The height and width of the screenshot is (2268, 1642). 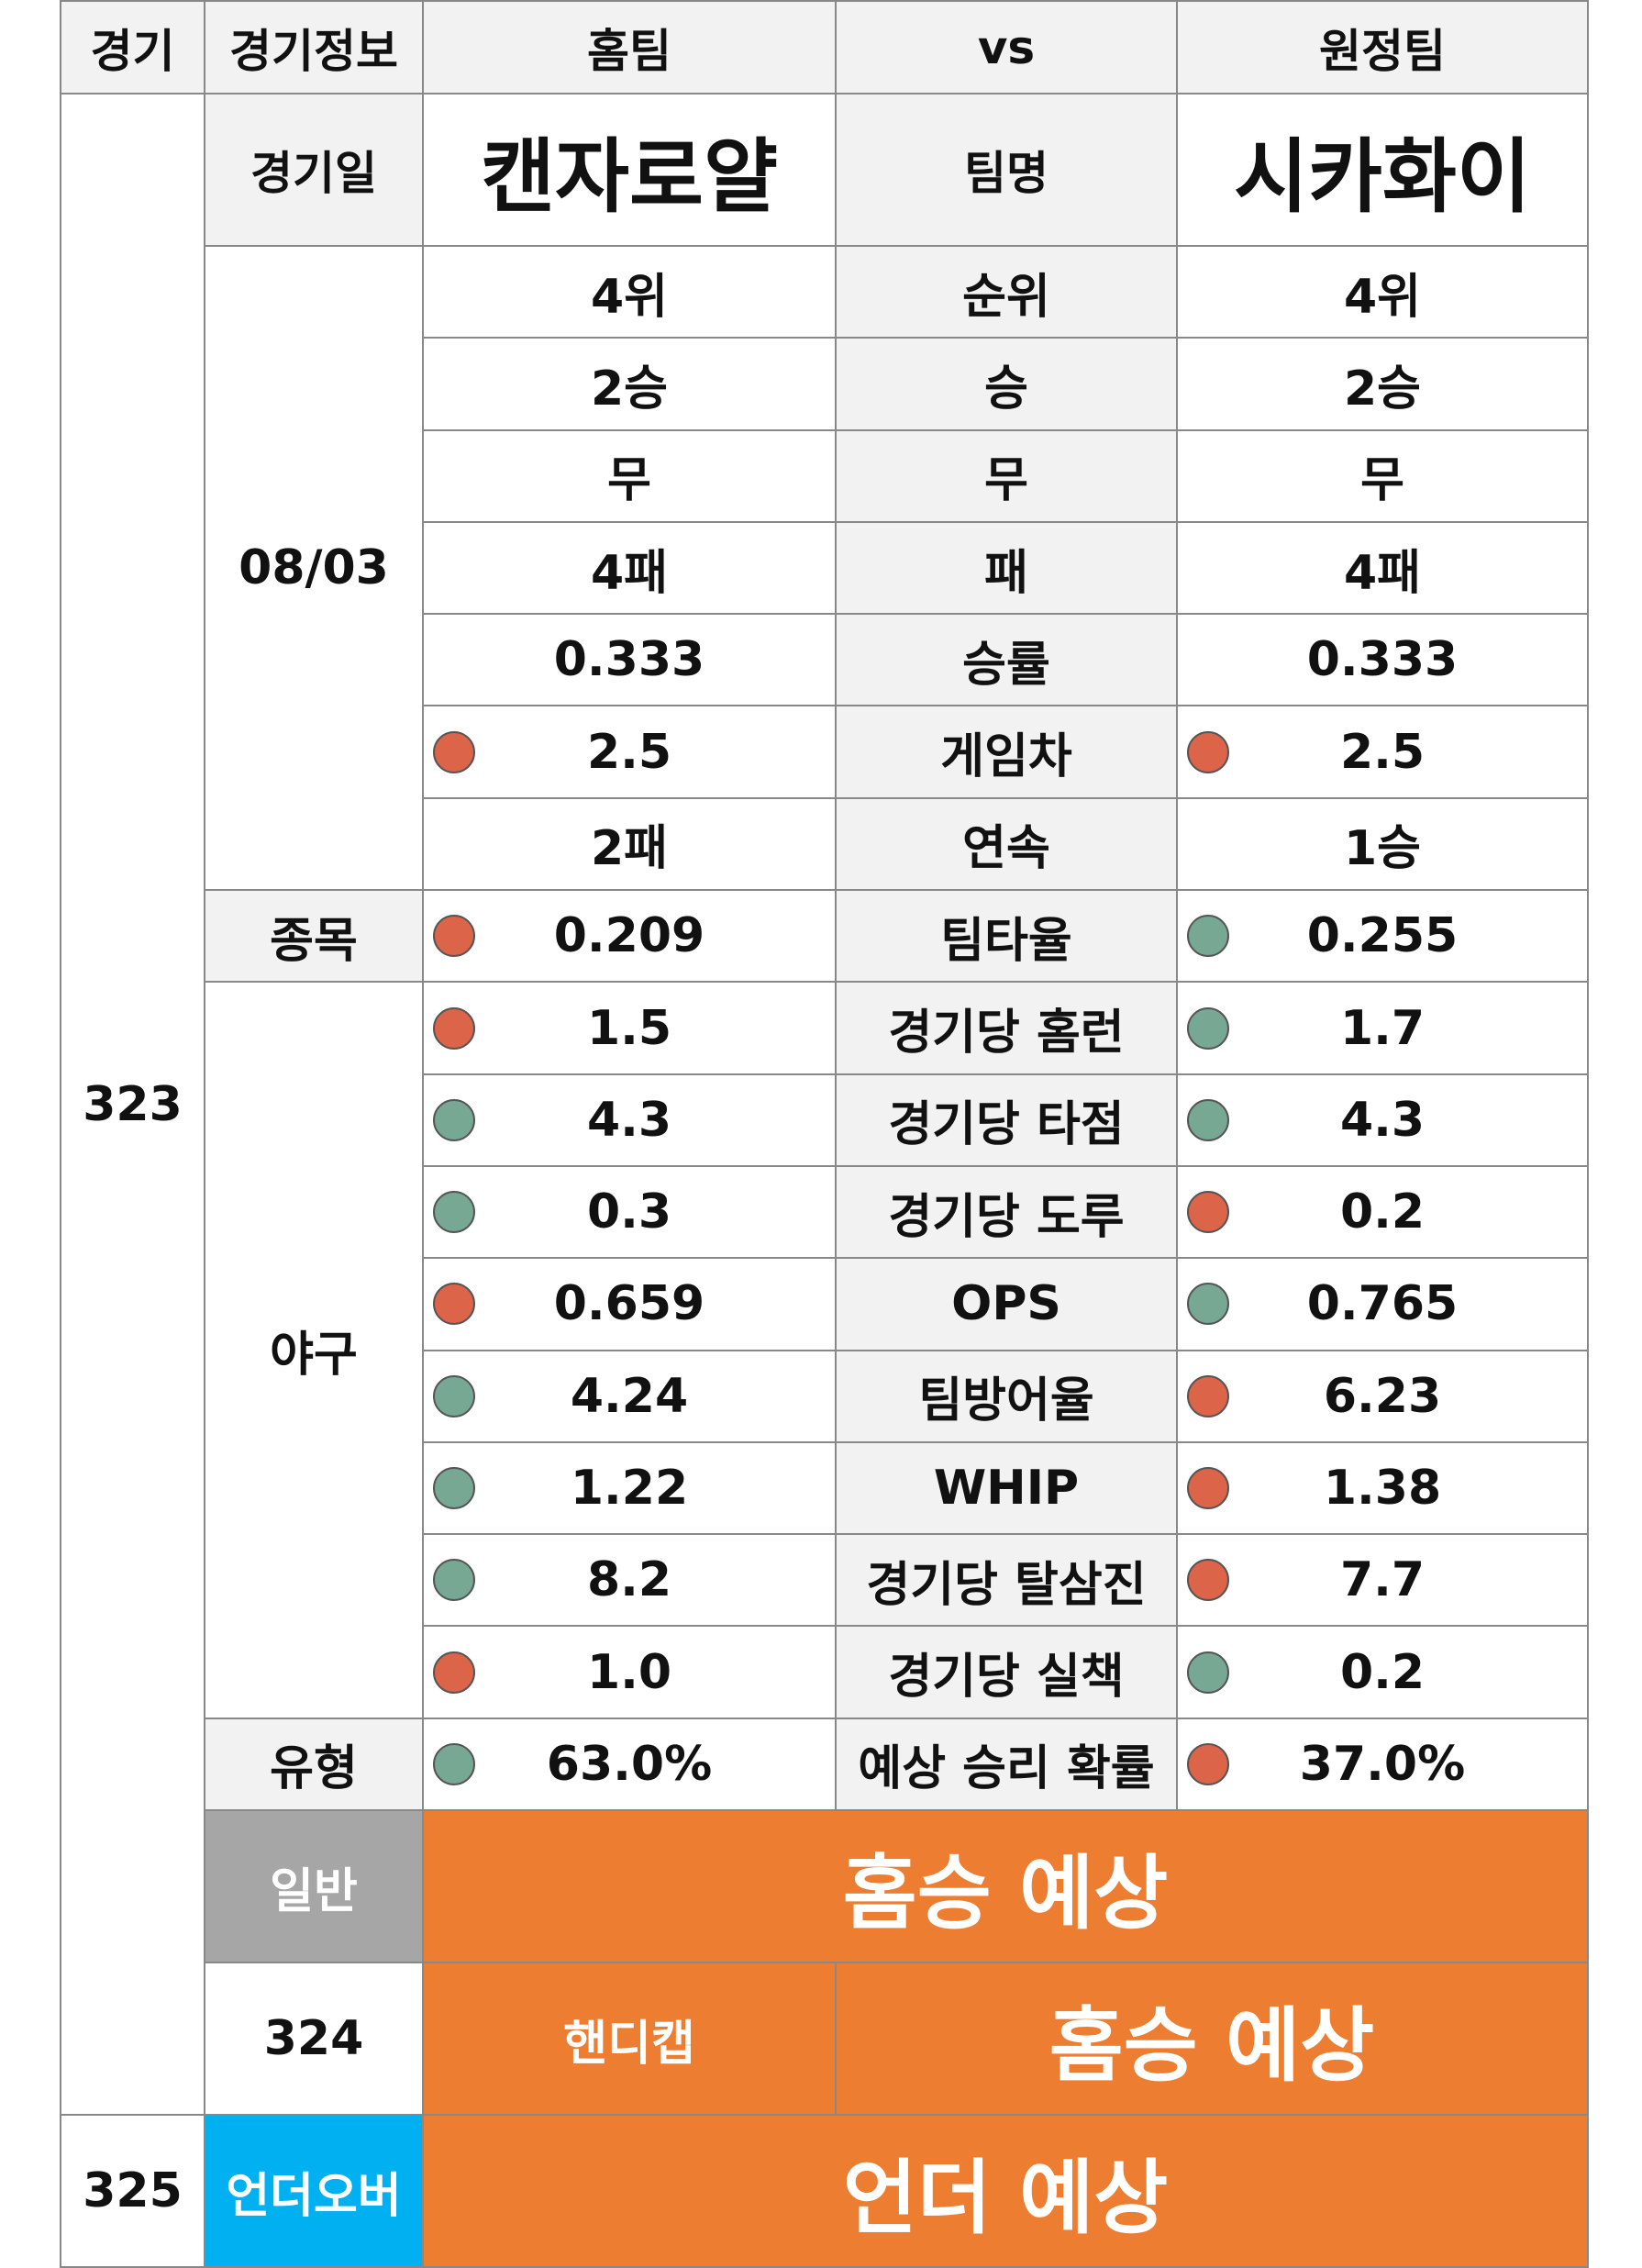 What do you see at coordinates (1382, 1672) in the screenshot?
I see `away-stat-value: 0.2` at bounding box center [1382, 1672].